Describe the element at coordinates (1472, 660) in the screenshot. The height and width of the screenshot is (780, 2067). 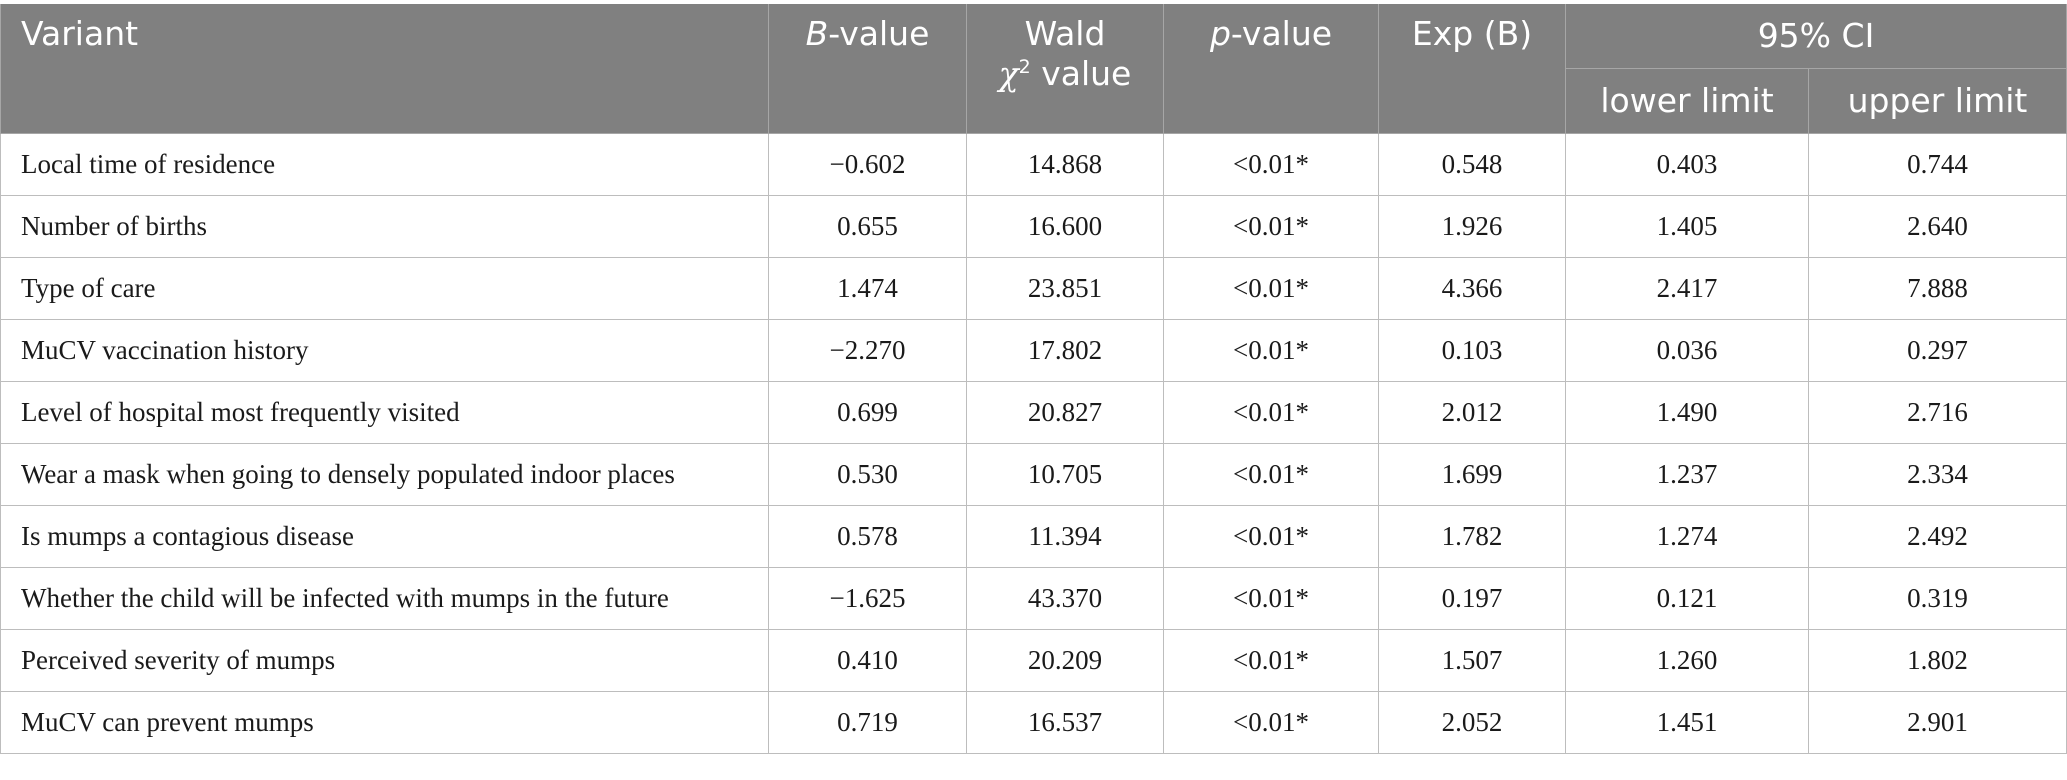
I see `cell-exp-b: 1.507` at that location.